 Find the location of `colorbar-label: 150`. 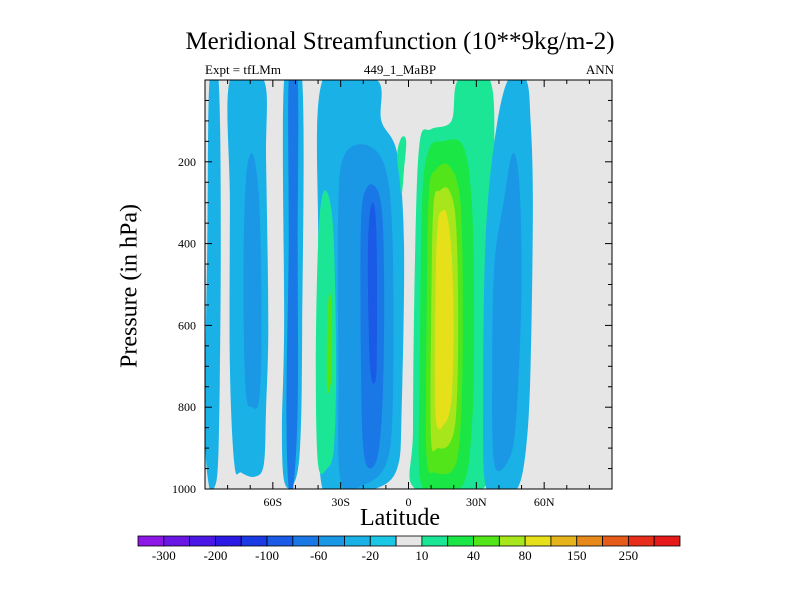

colorbar-label: 150 is located at coordinates (577, 555).